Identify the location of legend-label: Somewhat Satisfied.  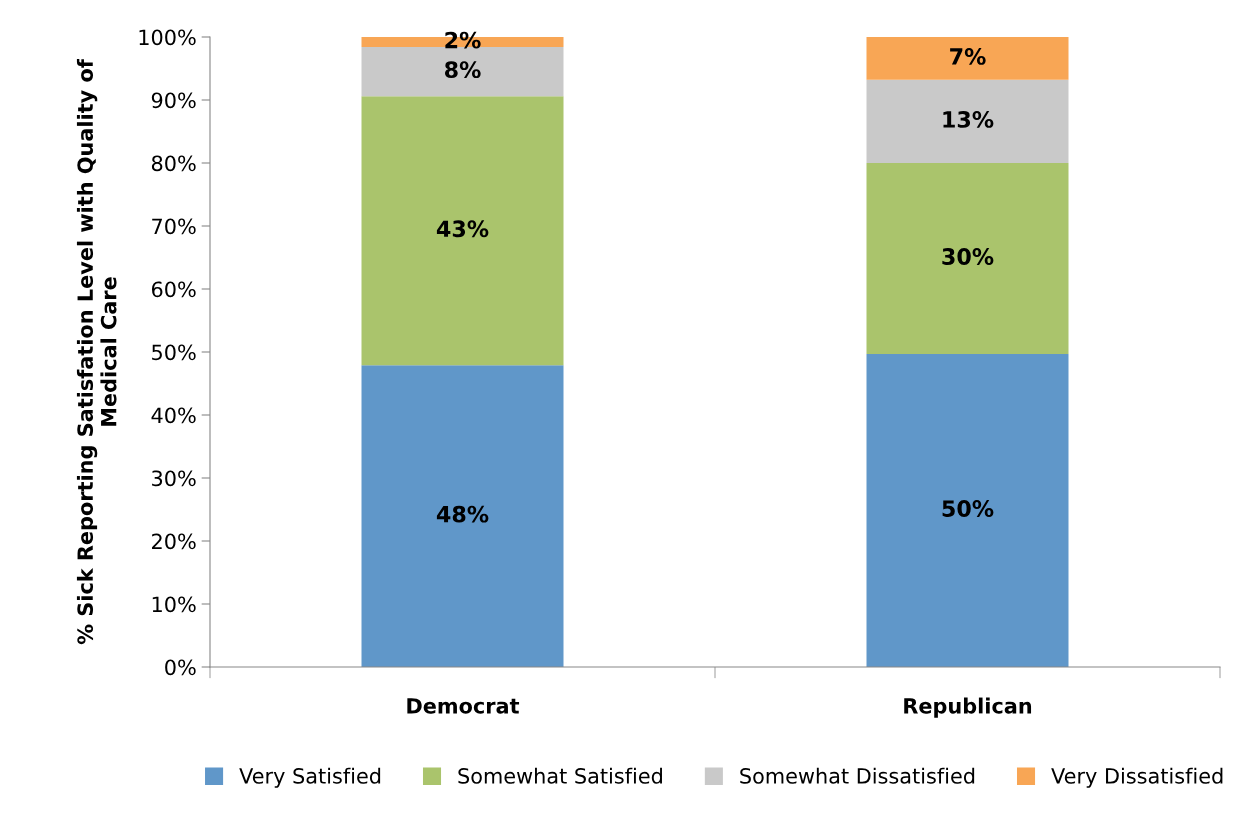
(560, 775).